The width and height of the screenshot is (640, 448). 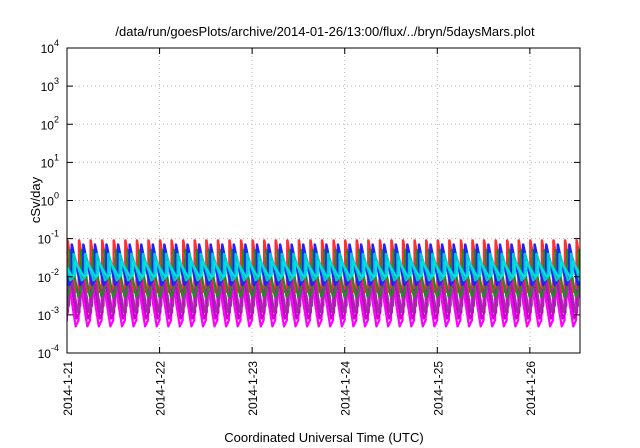 I want to click on y-tick-label: 10⁴, so click(x=50, y=47).